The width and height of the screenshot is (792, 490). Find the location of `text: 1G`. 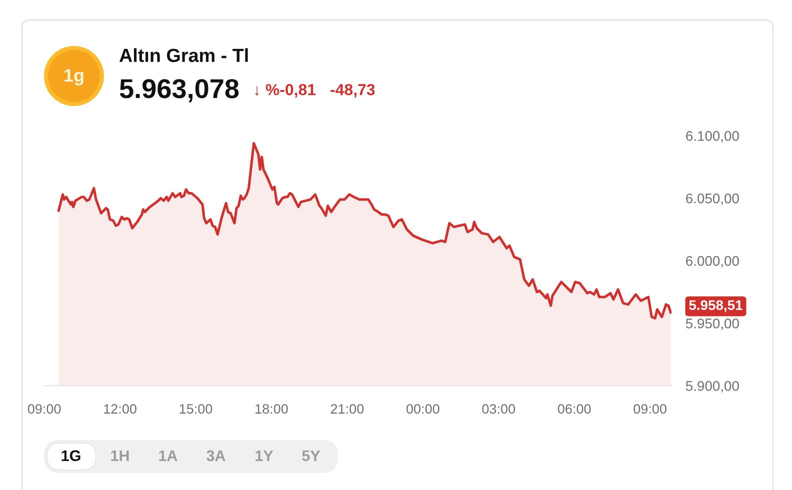

text: 1G is located at coordinates (71, 456).